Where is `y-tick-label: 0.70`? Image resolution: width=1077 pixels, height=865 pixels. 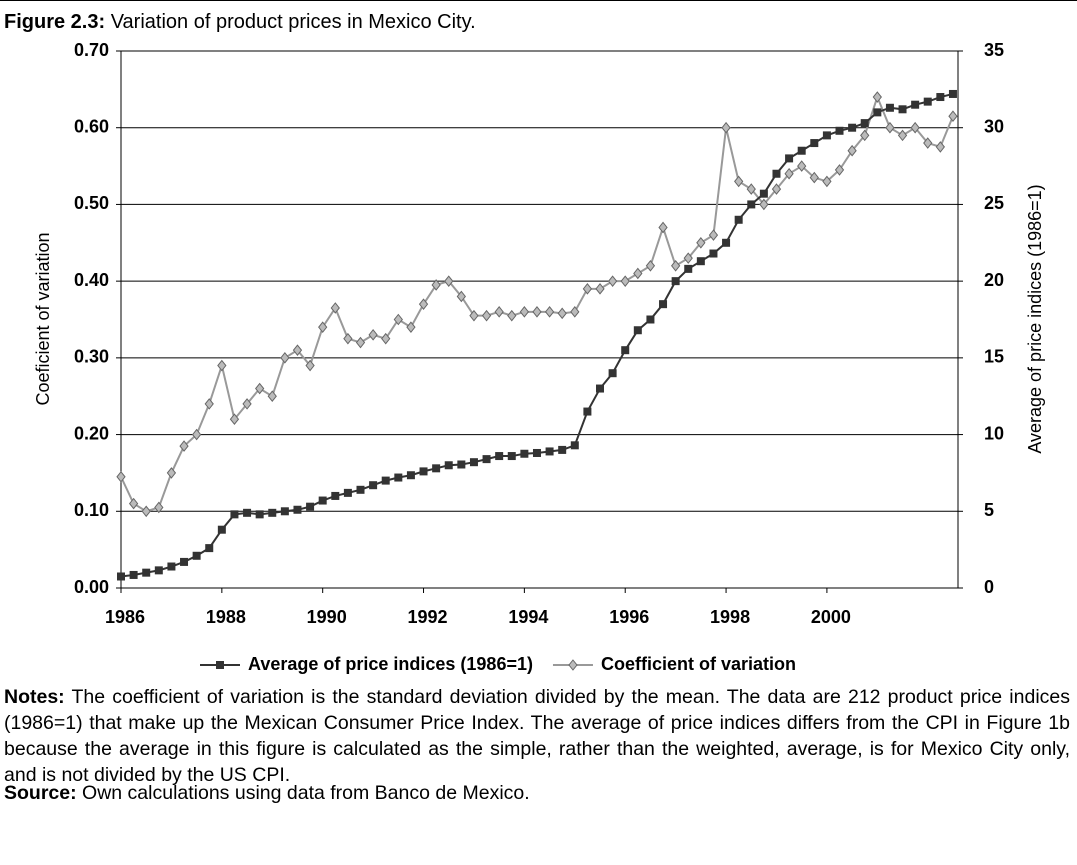
y-tick-label: 0.70 is located at coordinates (91, 50).